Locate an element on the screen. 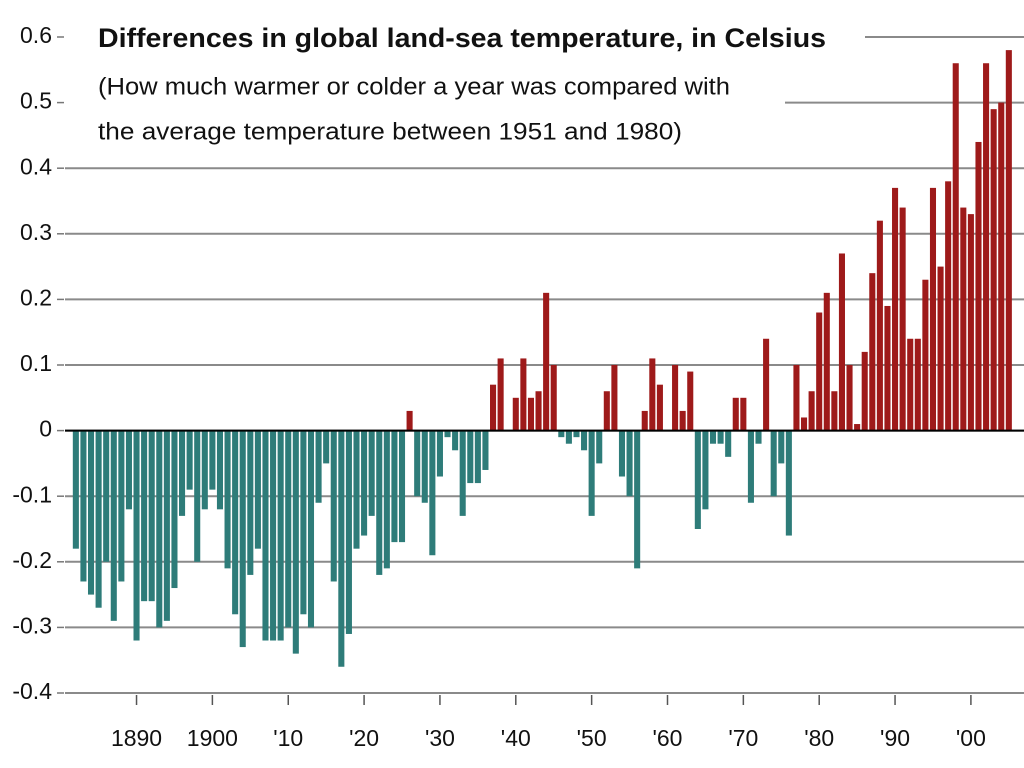 The width and height of the screenshot is (1024, 768). x-tick-label: '30 is located at coordinates (440, 738).